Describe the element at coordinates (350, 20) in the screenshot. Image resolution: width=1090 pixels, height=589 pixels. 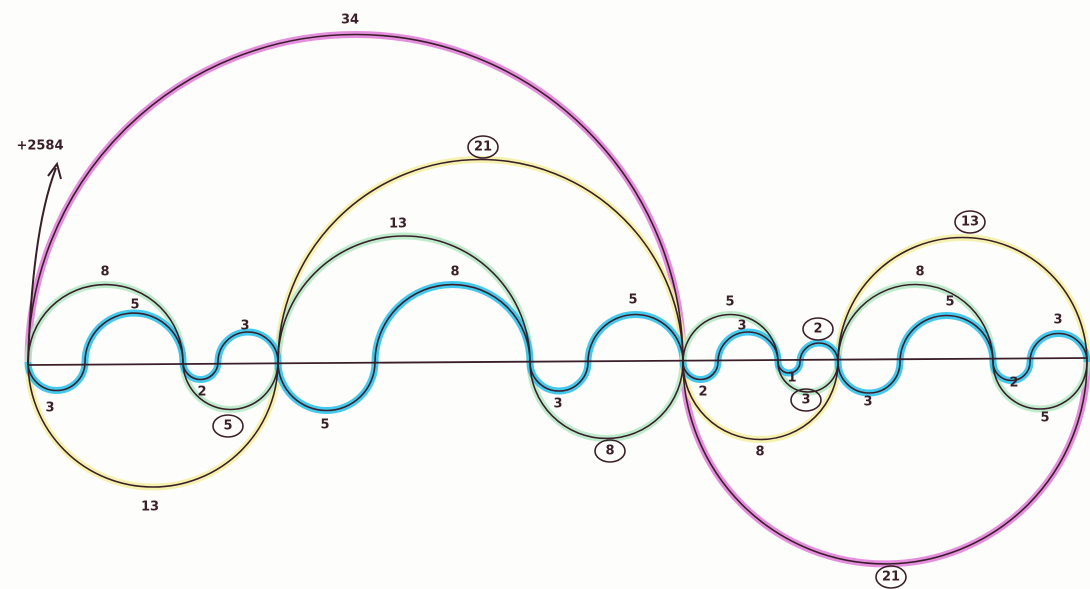
I see `label: 34` at that location.